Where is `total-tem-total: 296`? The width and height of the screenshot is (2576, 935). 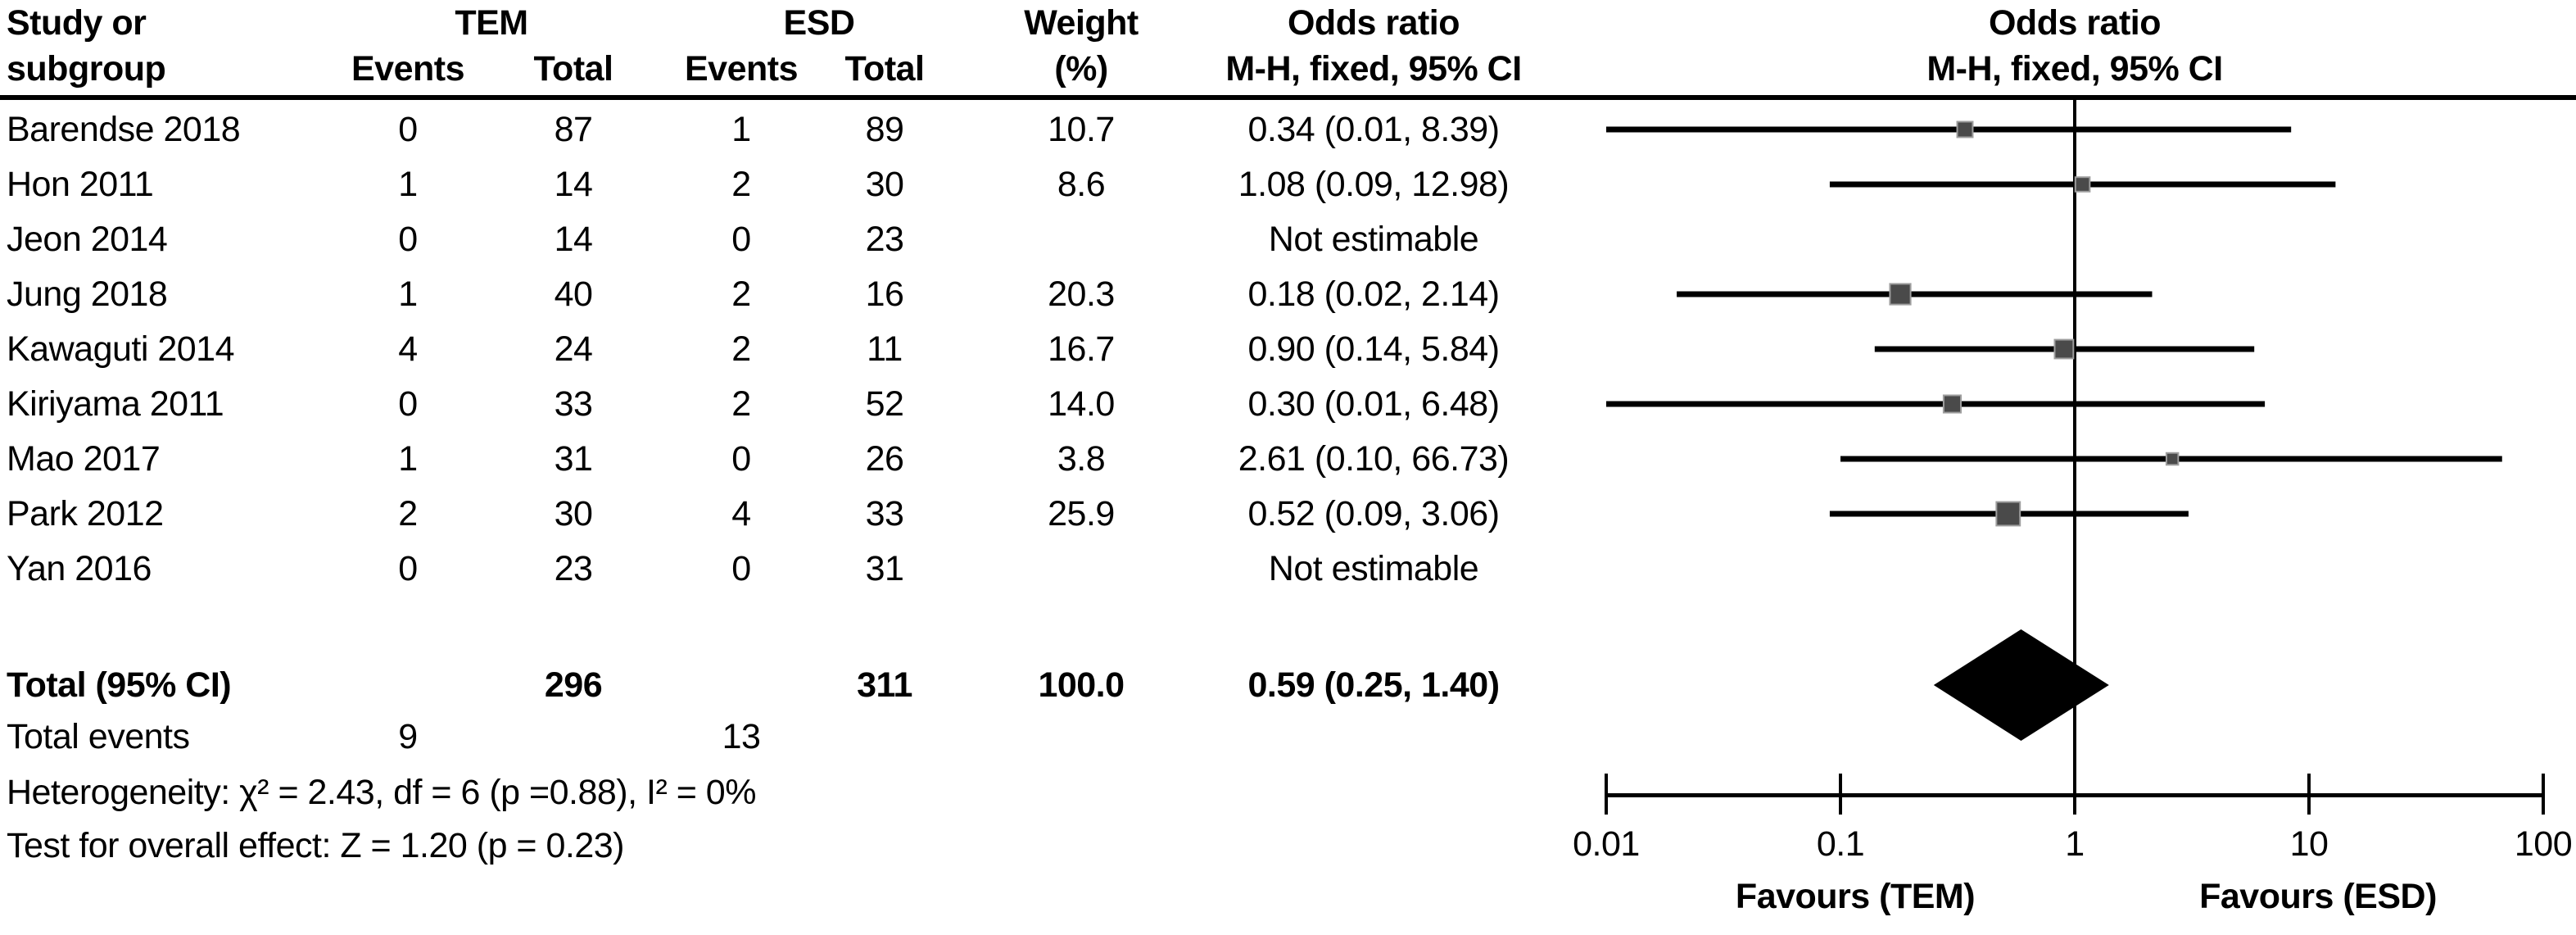
total-tem-total: 296 is located at coordinates (573, 685).